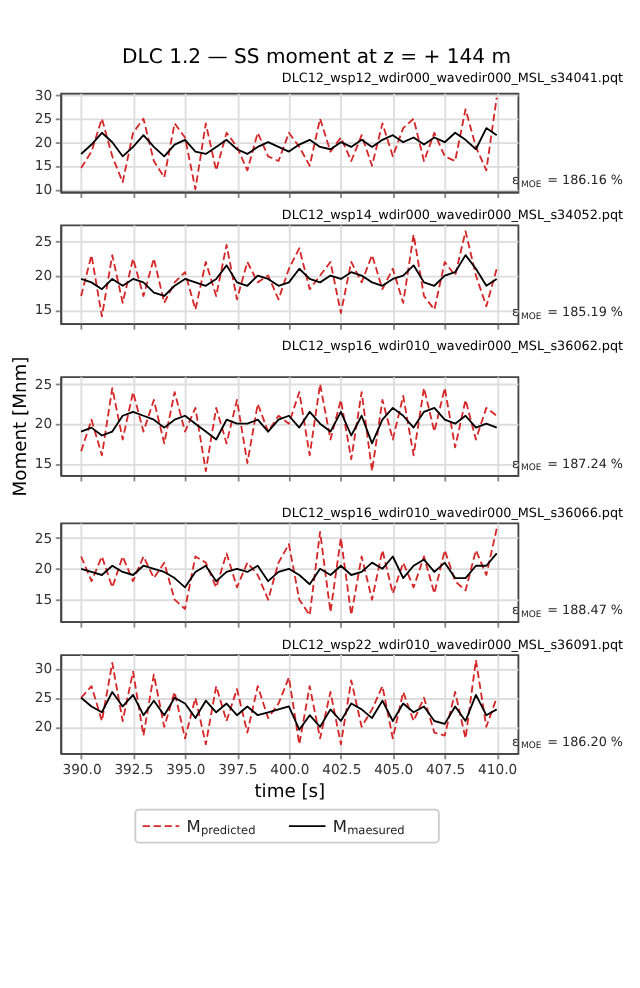 This screenshot has width=640, height=988. What do you see at coordinates (316, 58) in the screenshot?
I see `chart-title: DLC 1.2 — SS moment at z = + 144 m` at bounding box center [316, 58].